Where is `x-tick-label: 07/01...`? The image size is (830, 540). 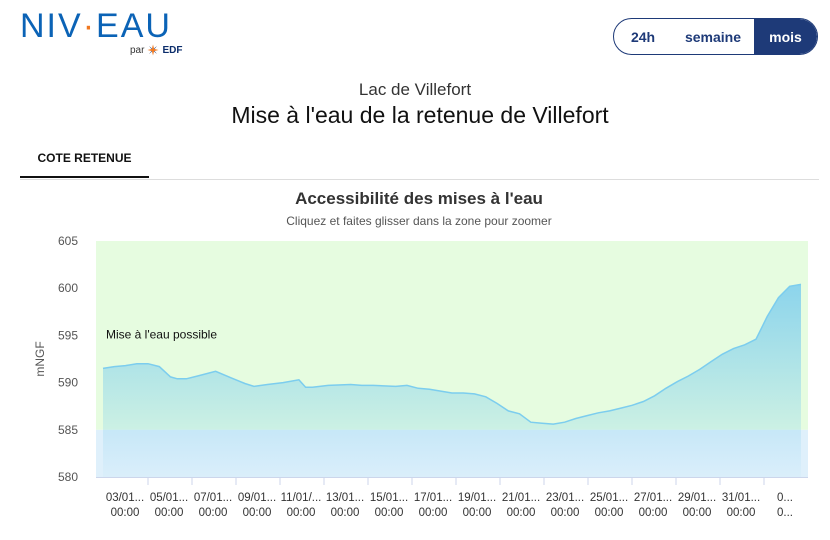
x-tick-label: 07/01... is located at coordinates (213, 498).